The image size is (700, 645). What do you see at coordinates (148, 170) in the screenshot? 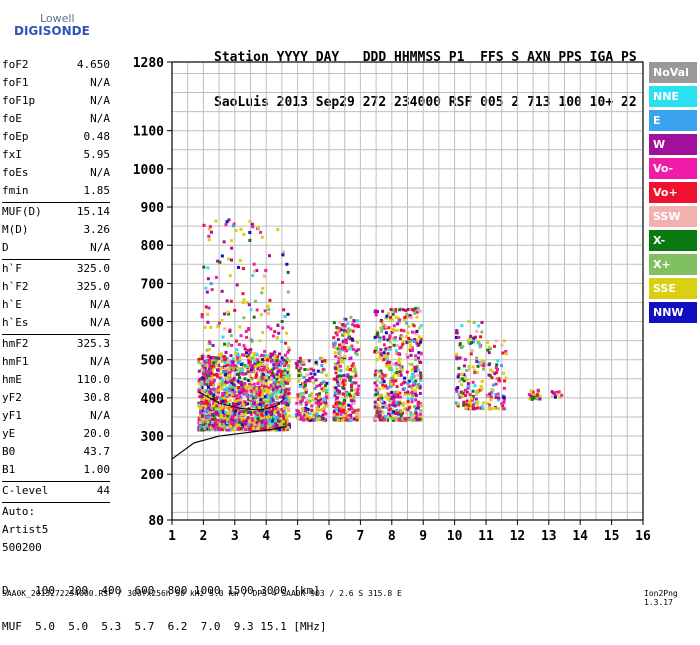
I see `y-tick-label: 1000` at bounding box center [148, 170].